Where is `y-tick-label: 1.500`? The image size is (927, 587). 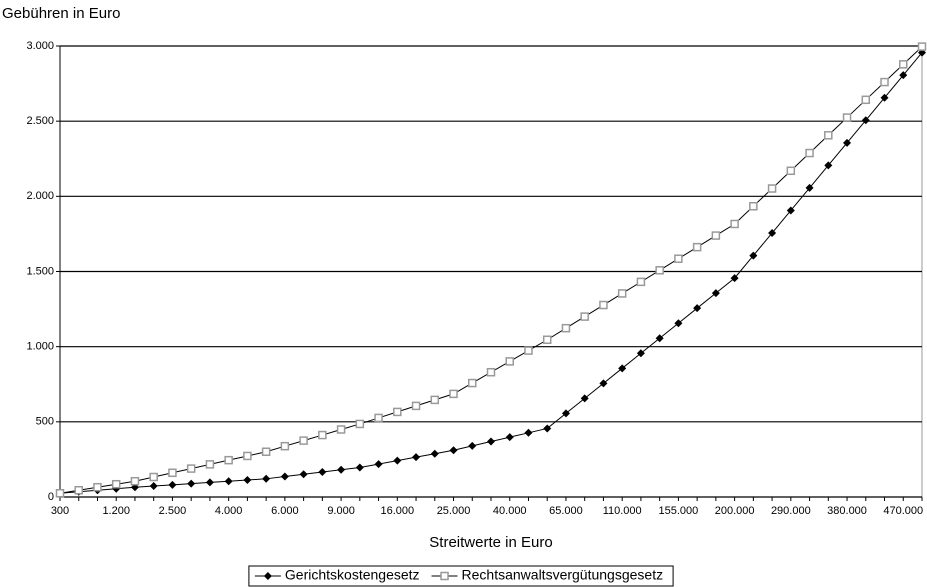
y-tick-label: 1.500 is located at coordinates (40, 271).